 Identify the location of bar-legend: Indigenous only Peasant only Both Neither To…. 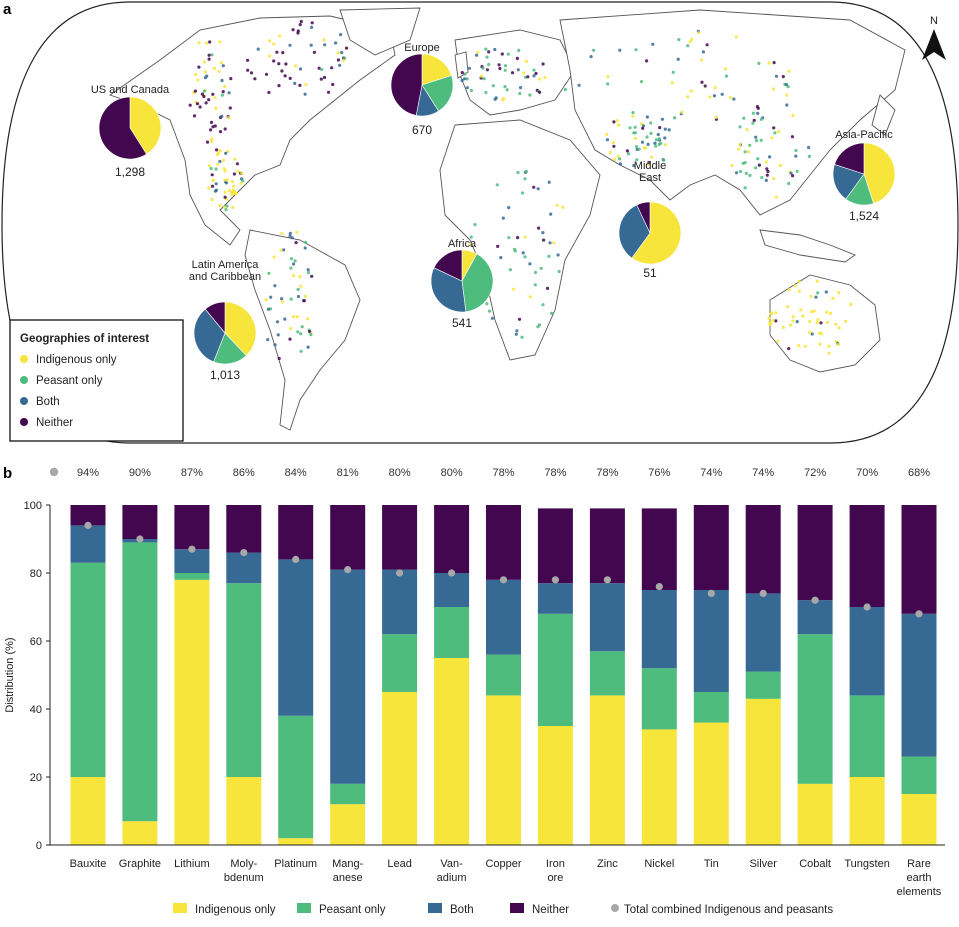
(503, 909).